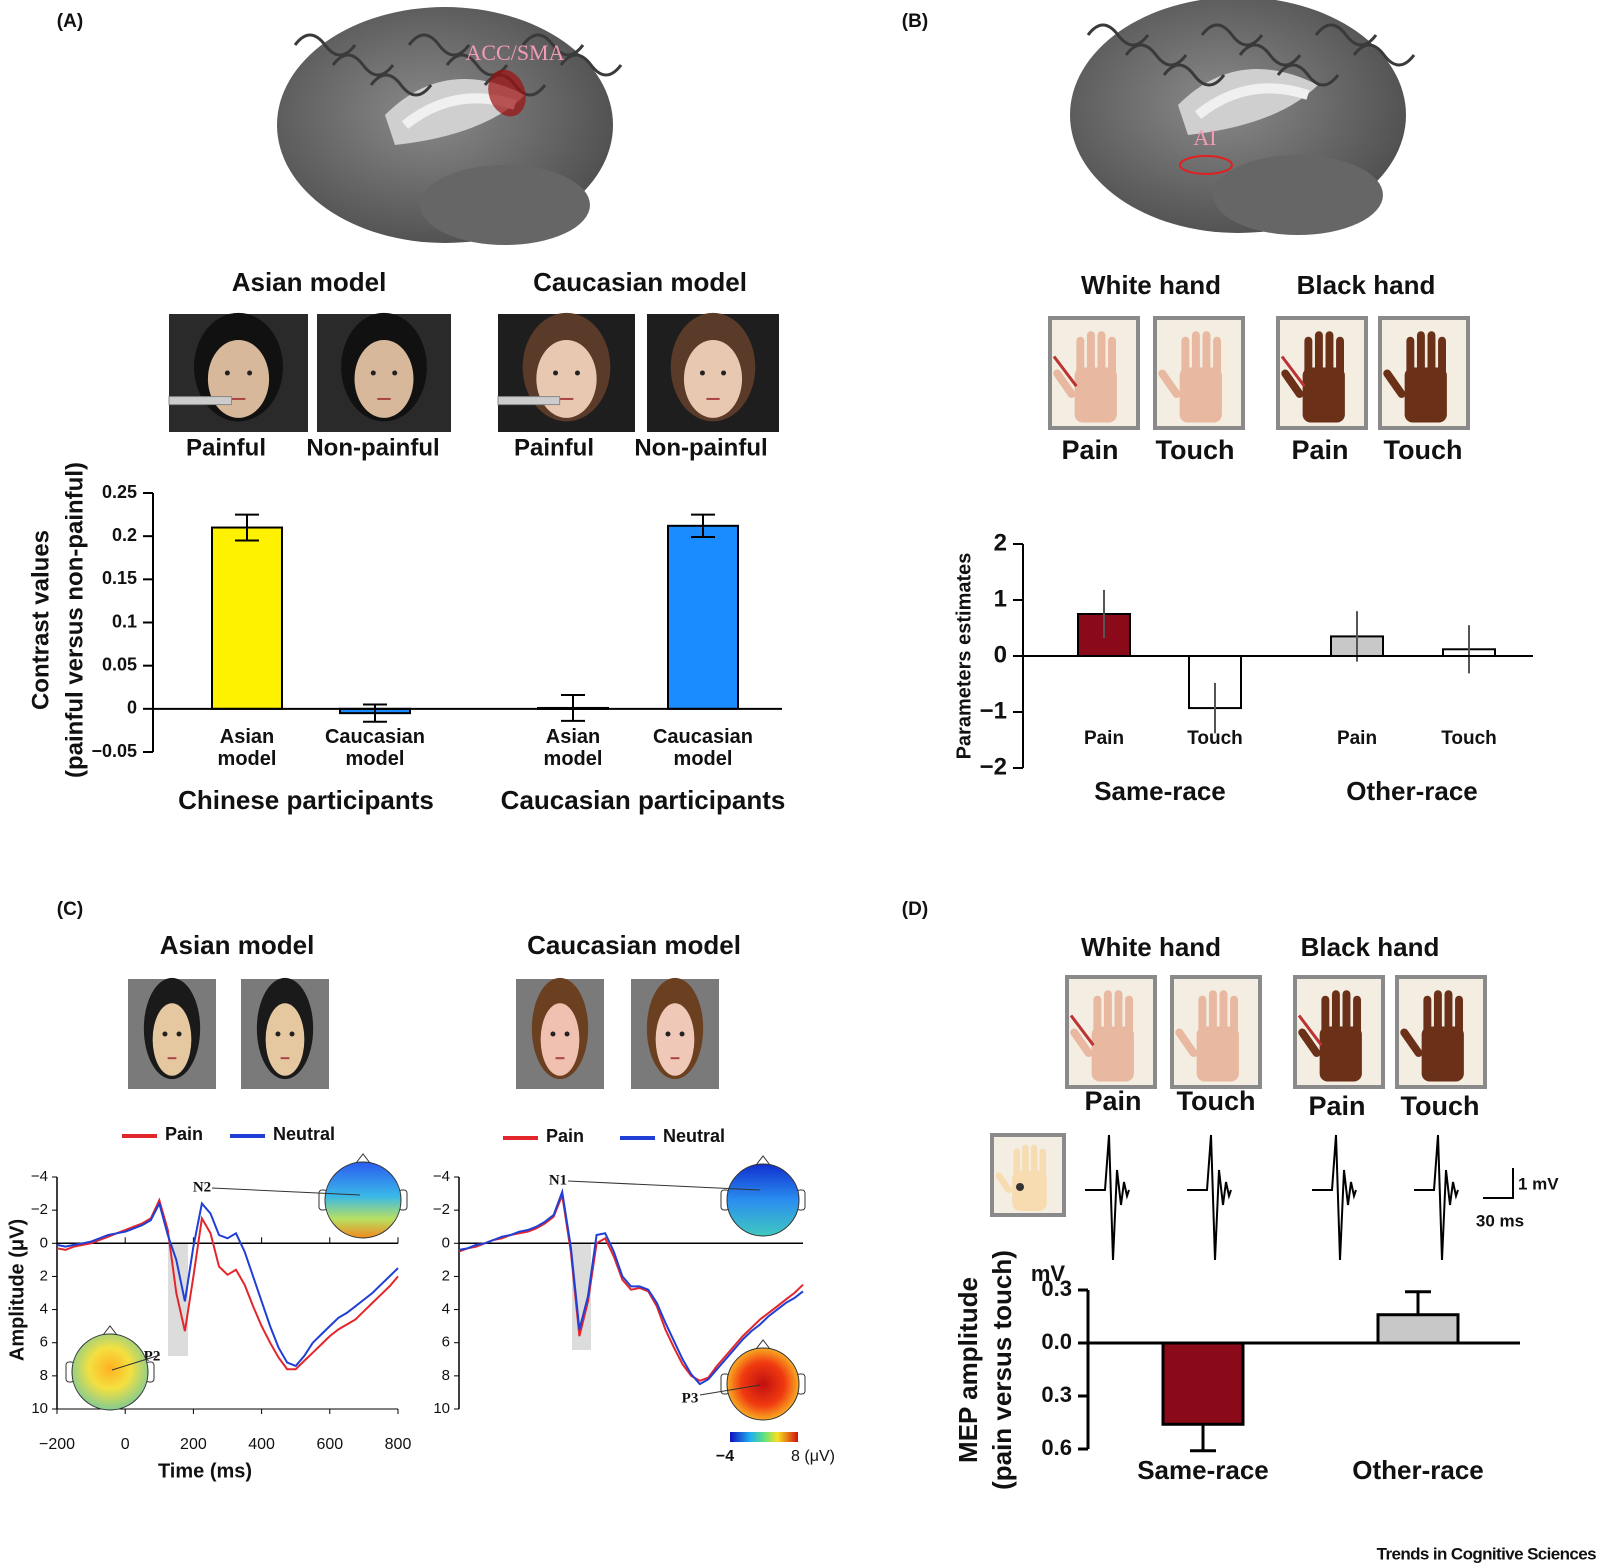  What do you see at coordinates (441, 1176) in the screenshot?
I see `y-tick-label: −4` at bounding box center [441, 1176].